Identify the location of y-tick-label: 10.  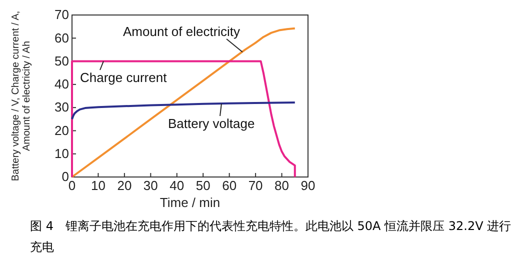
(61, 154).